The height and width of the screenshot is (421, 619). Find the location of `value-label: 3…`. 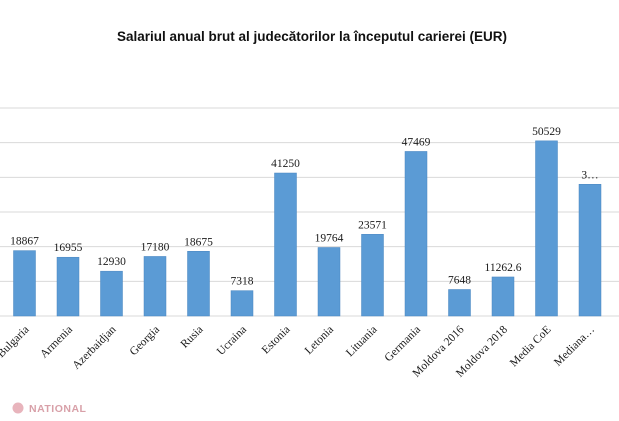

value-label: 3… is located at coordinates (589, 175).